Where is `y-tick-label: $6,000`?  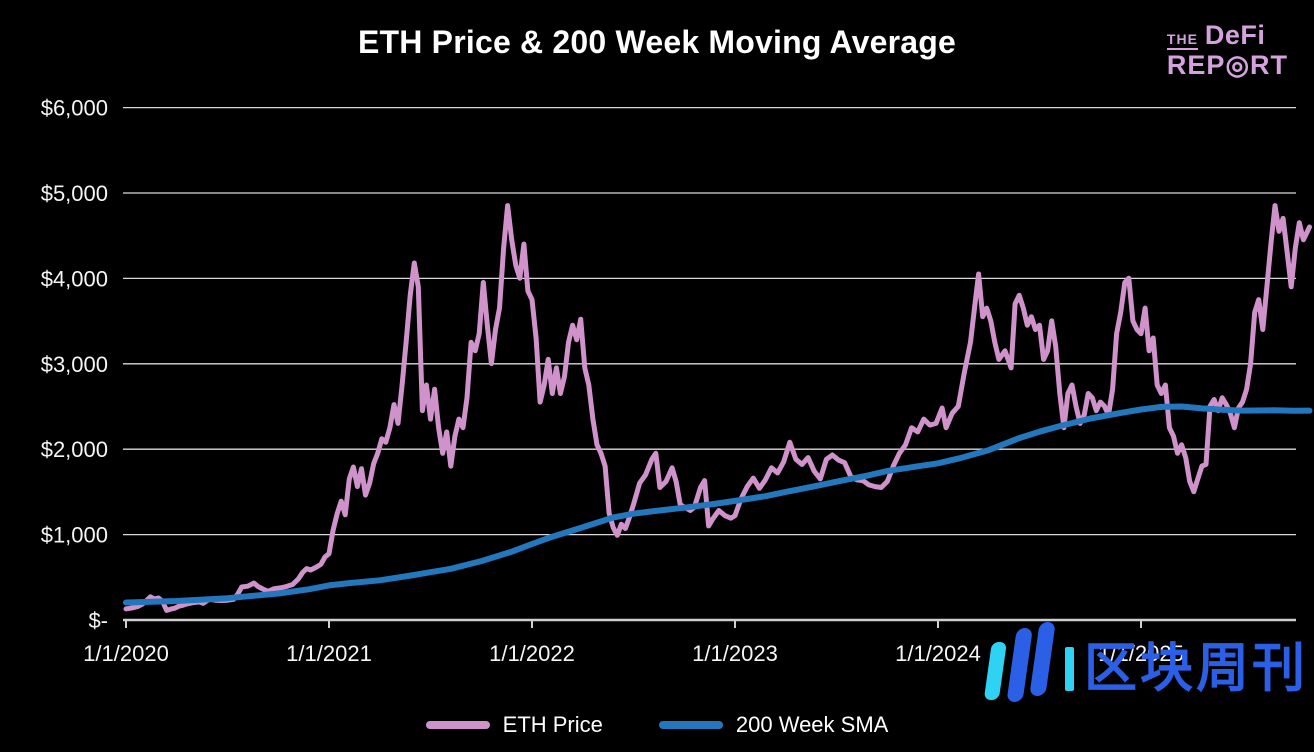
y-tick-label: $6,000 is located at coordinates (74, 108).